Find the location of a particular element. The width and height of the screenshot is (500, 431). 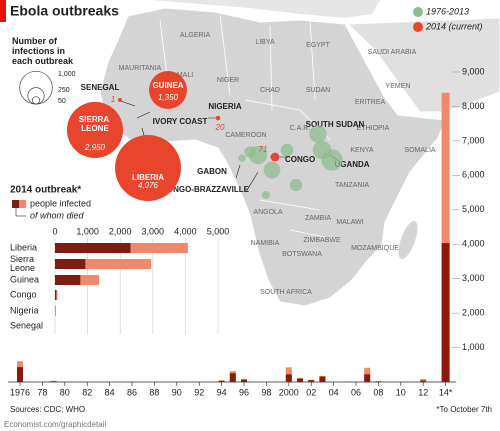

legend-label: people infected is located at coordinates (60, 203).